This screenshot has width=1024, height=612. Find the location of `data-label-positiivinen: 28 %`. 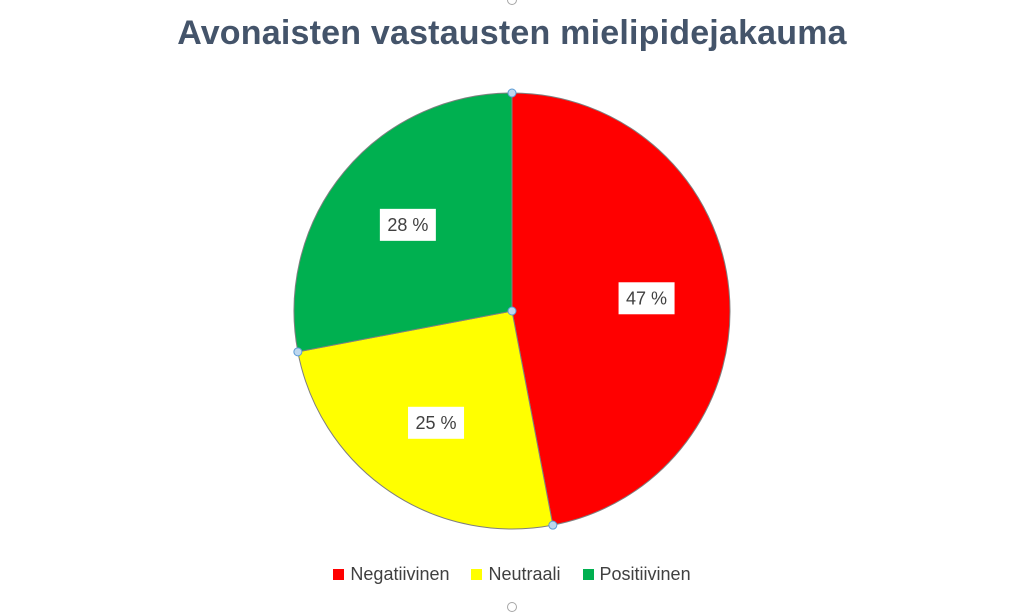

data-label-positiivinen: 28 % is located at coordinates (407, 224).